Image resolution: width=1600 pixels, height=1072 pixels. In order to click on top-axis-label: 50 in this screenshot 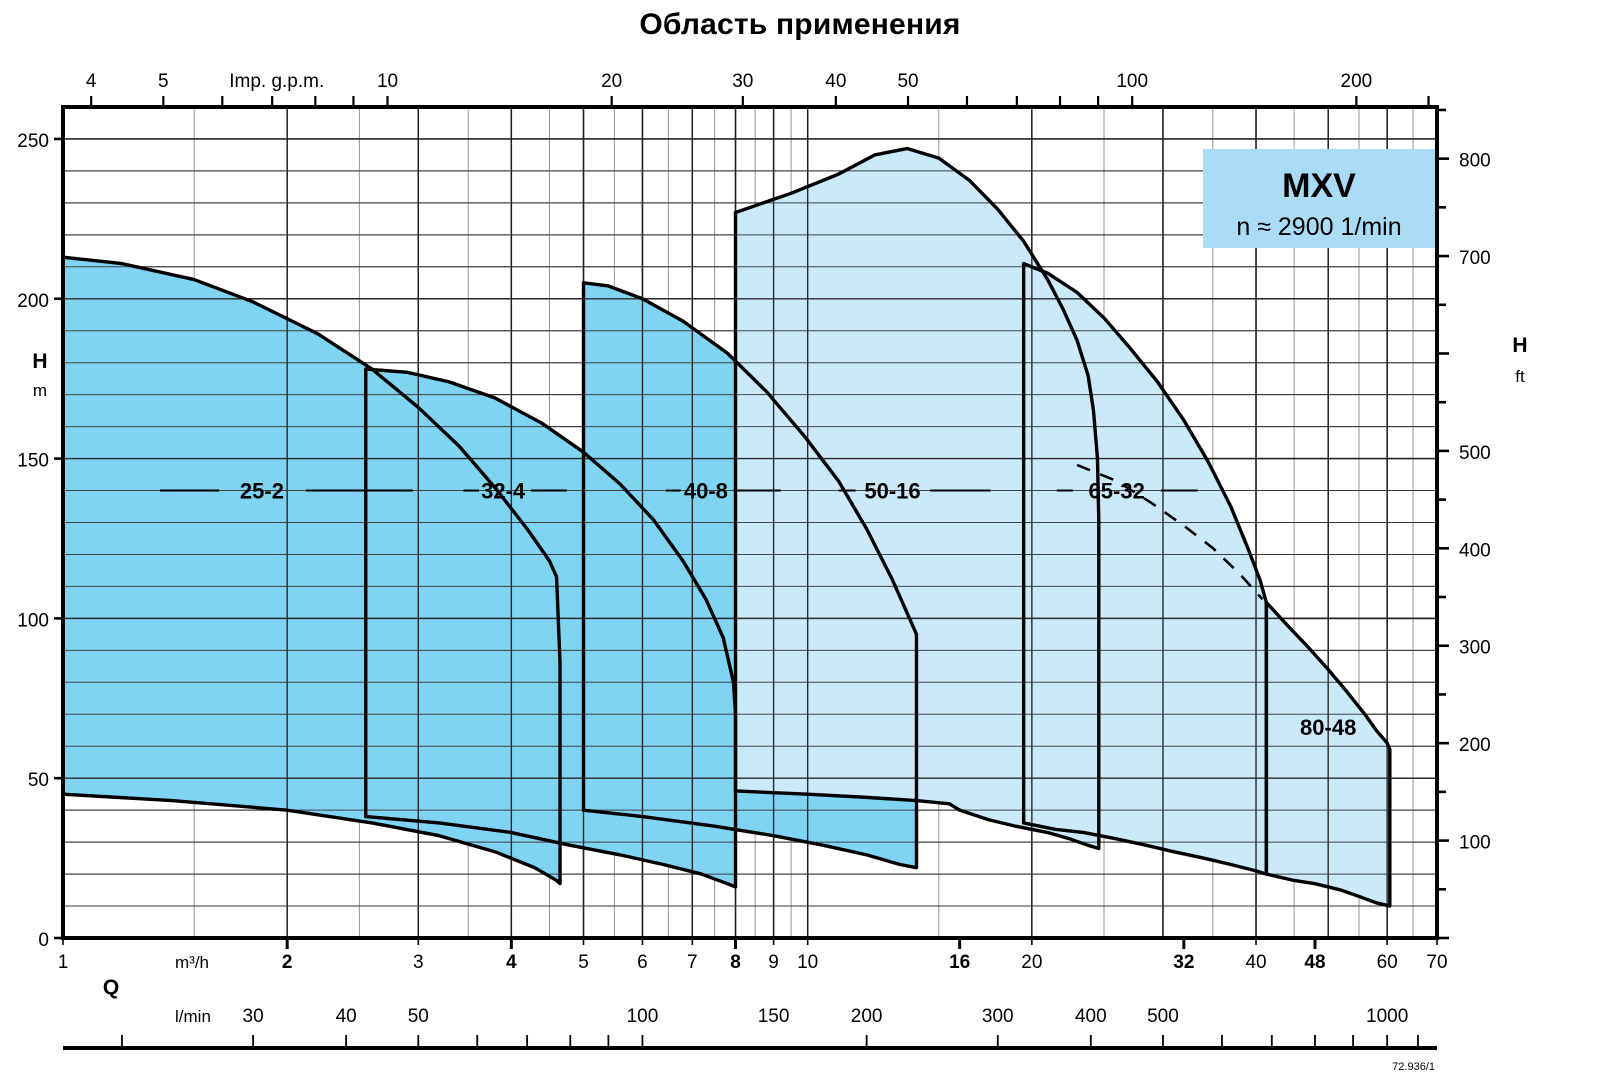, I will do `click(907, 81)`.